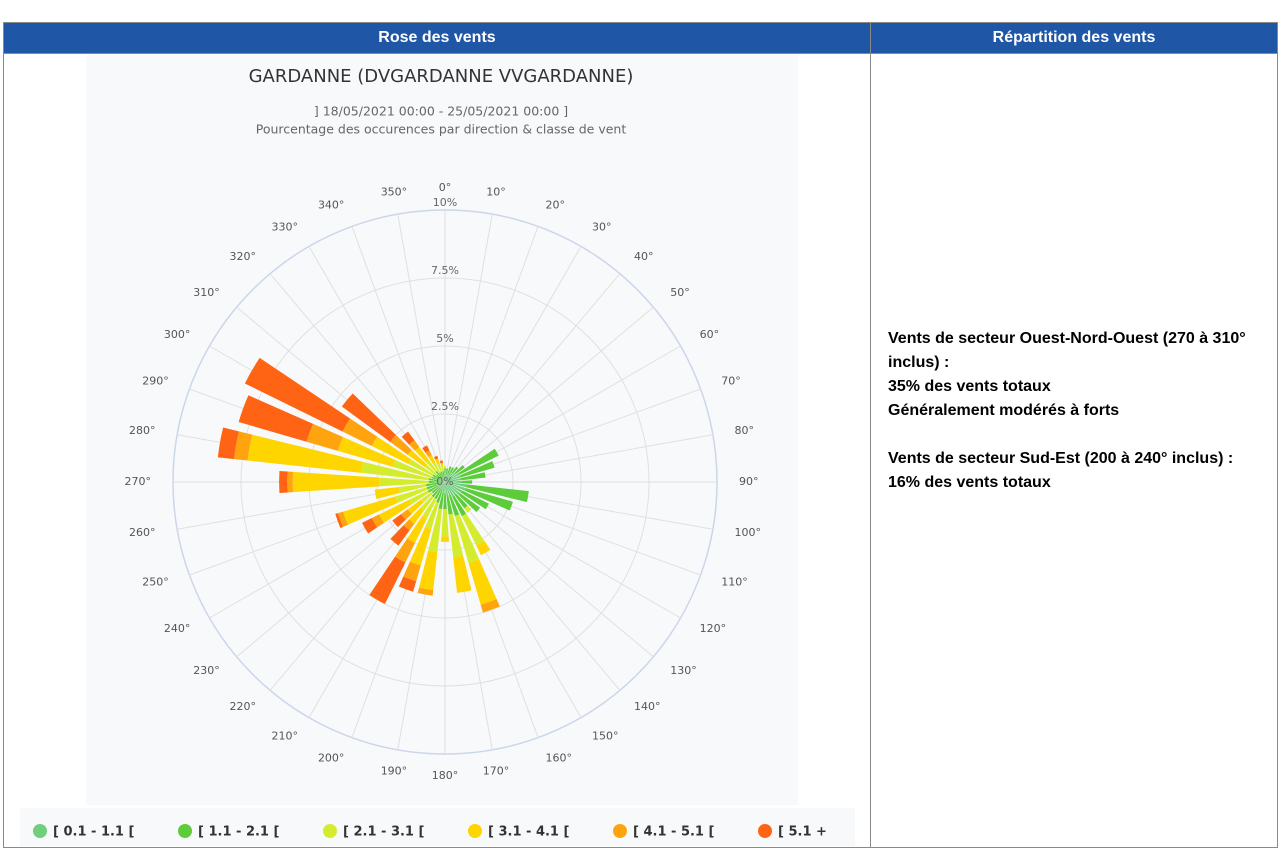  Describe the element at coordinates (394, 191) in the screenshot. I see `direction-label: 350°` at that location.